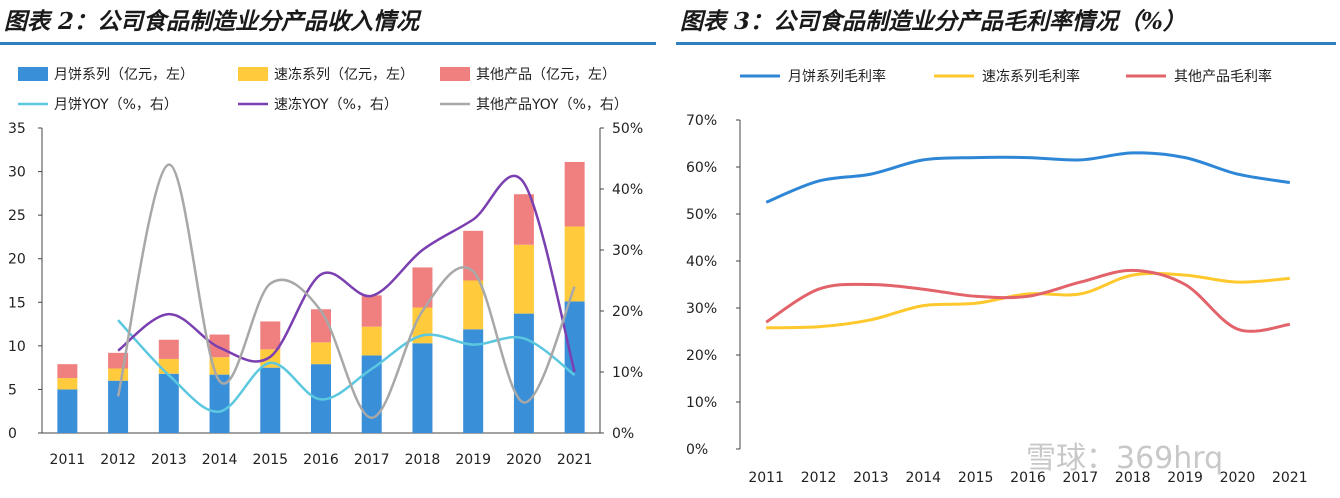 The height and width of the screenshot is (498, 1340). I want to click on left-chart-title: 图表 2：公司食品制造业分产品收入情况, so click(212, 21).